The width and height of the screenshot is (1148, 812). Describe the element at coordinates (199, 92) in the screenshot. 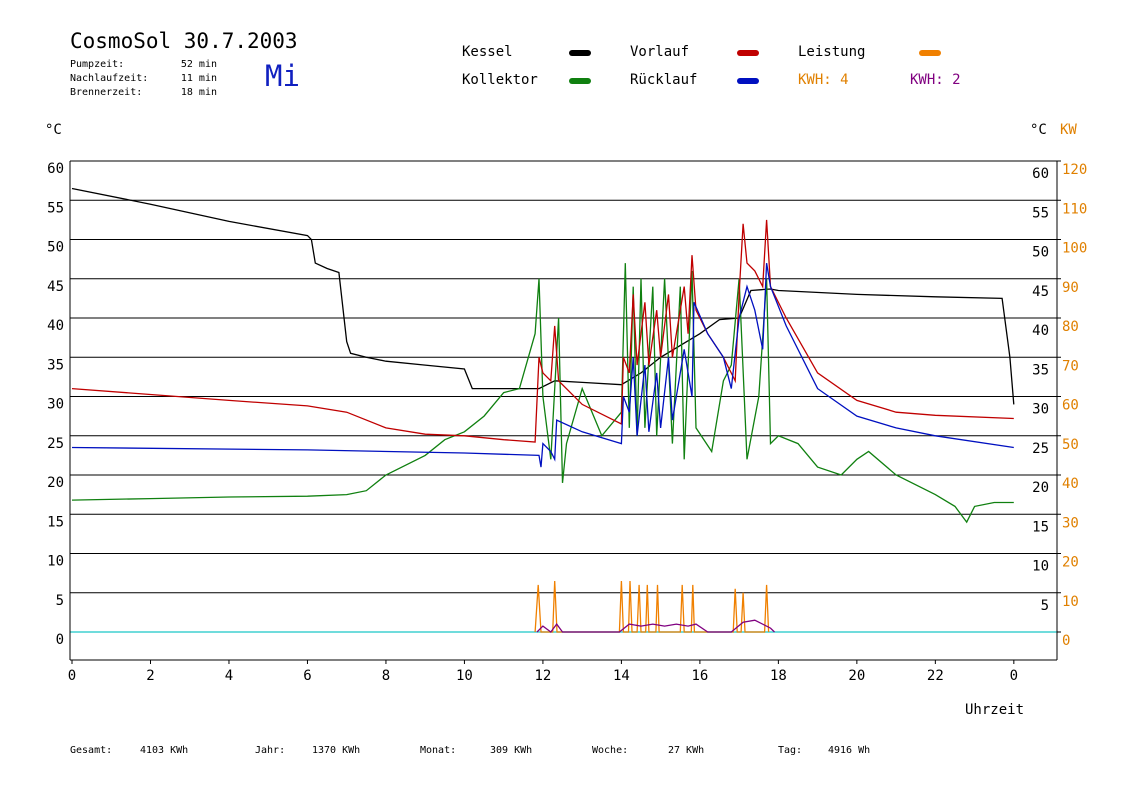

I see `run-time-value: 18 min` at that location.